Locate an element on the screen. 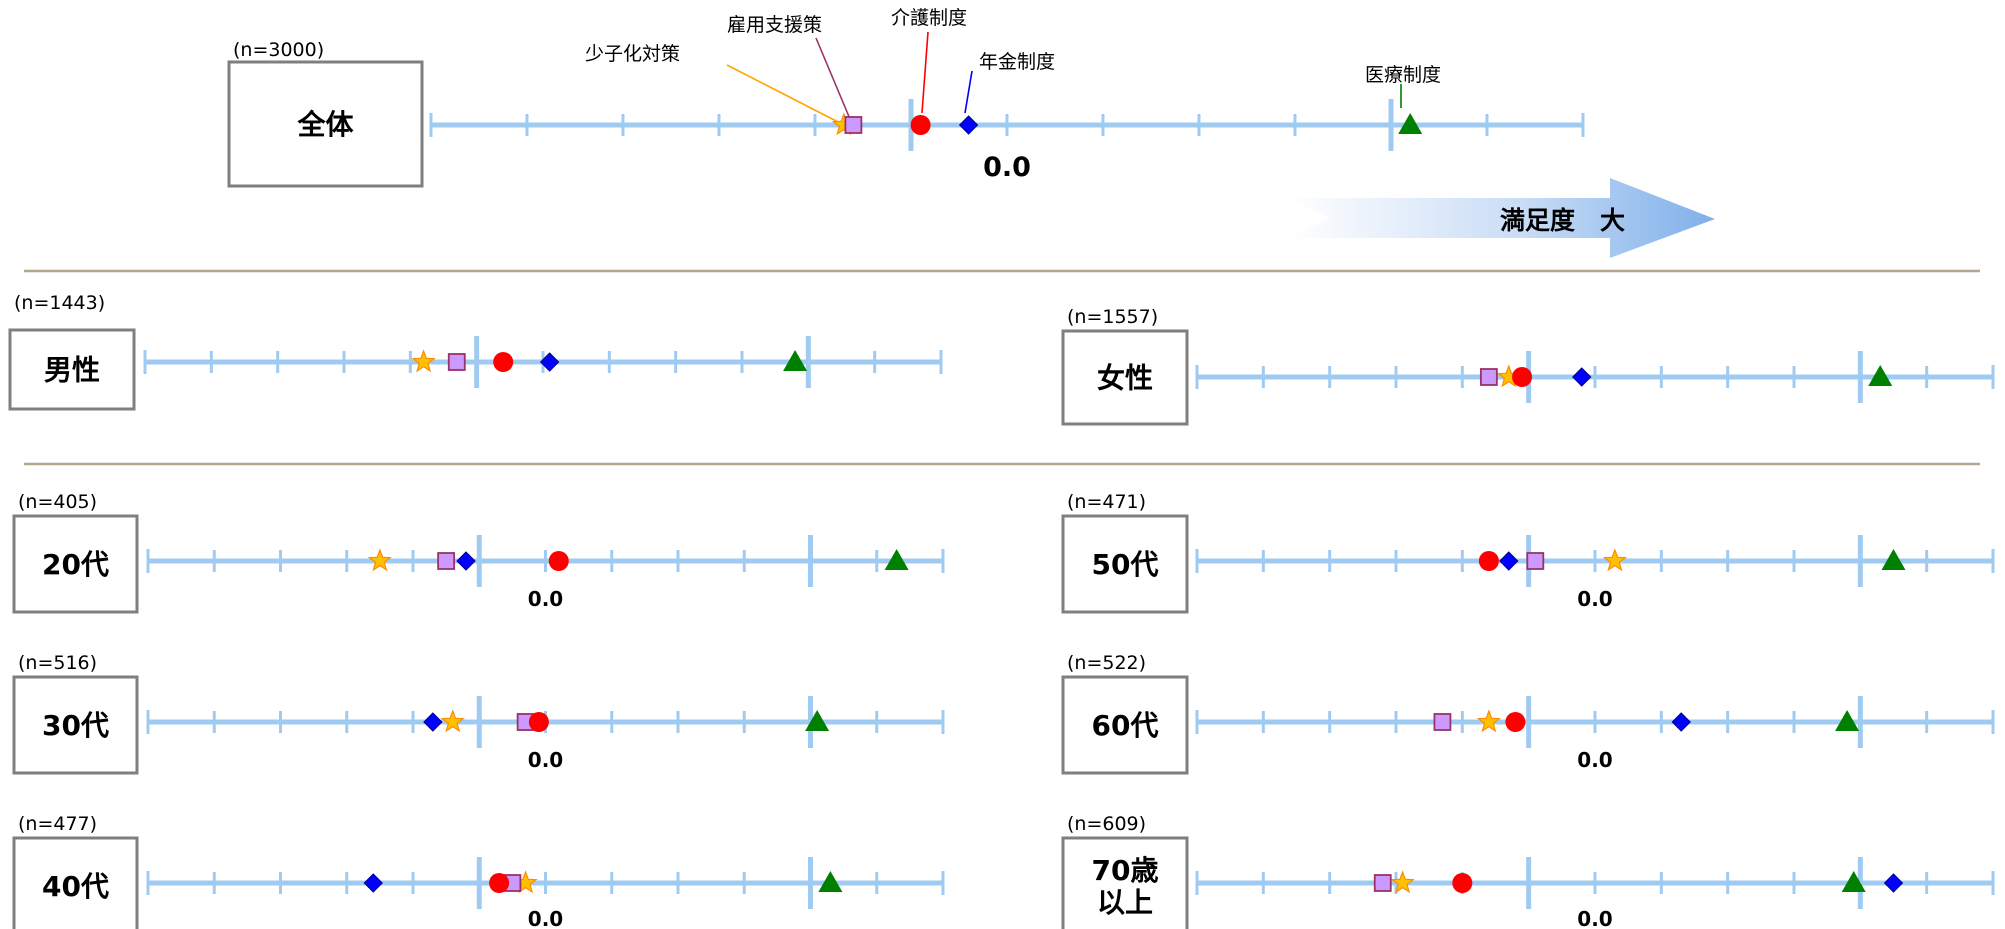  callout-label-kaigo: 介護制度 is located at coordinates (929, 18).